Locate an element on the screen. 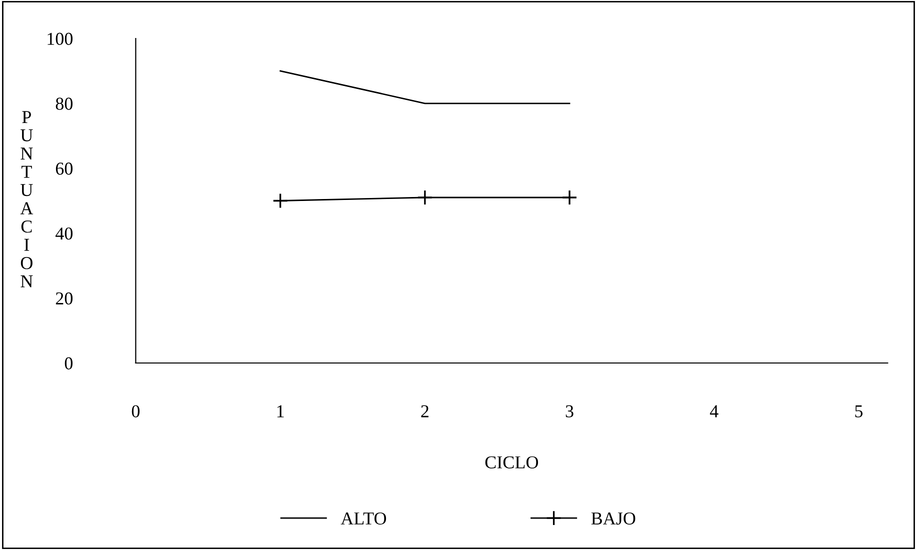 The height and width of the screenshot is (550, 917). x-tick-label: 4 is located at coordinates (714, 411).